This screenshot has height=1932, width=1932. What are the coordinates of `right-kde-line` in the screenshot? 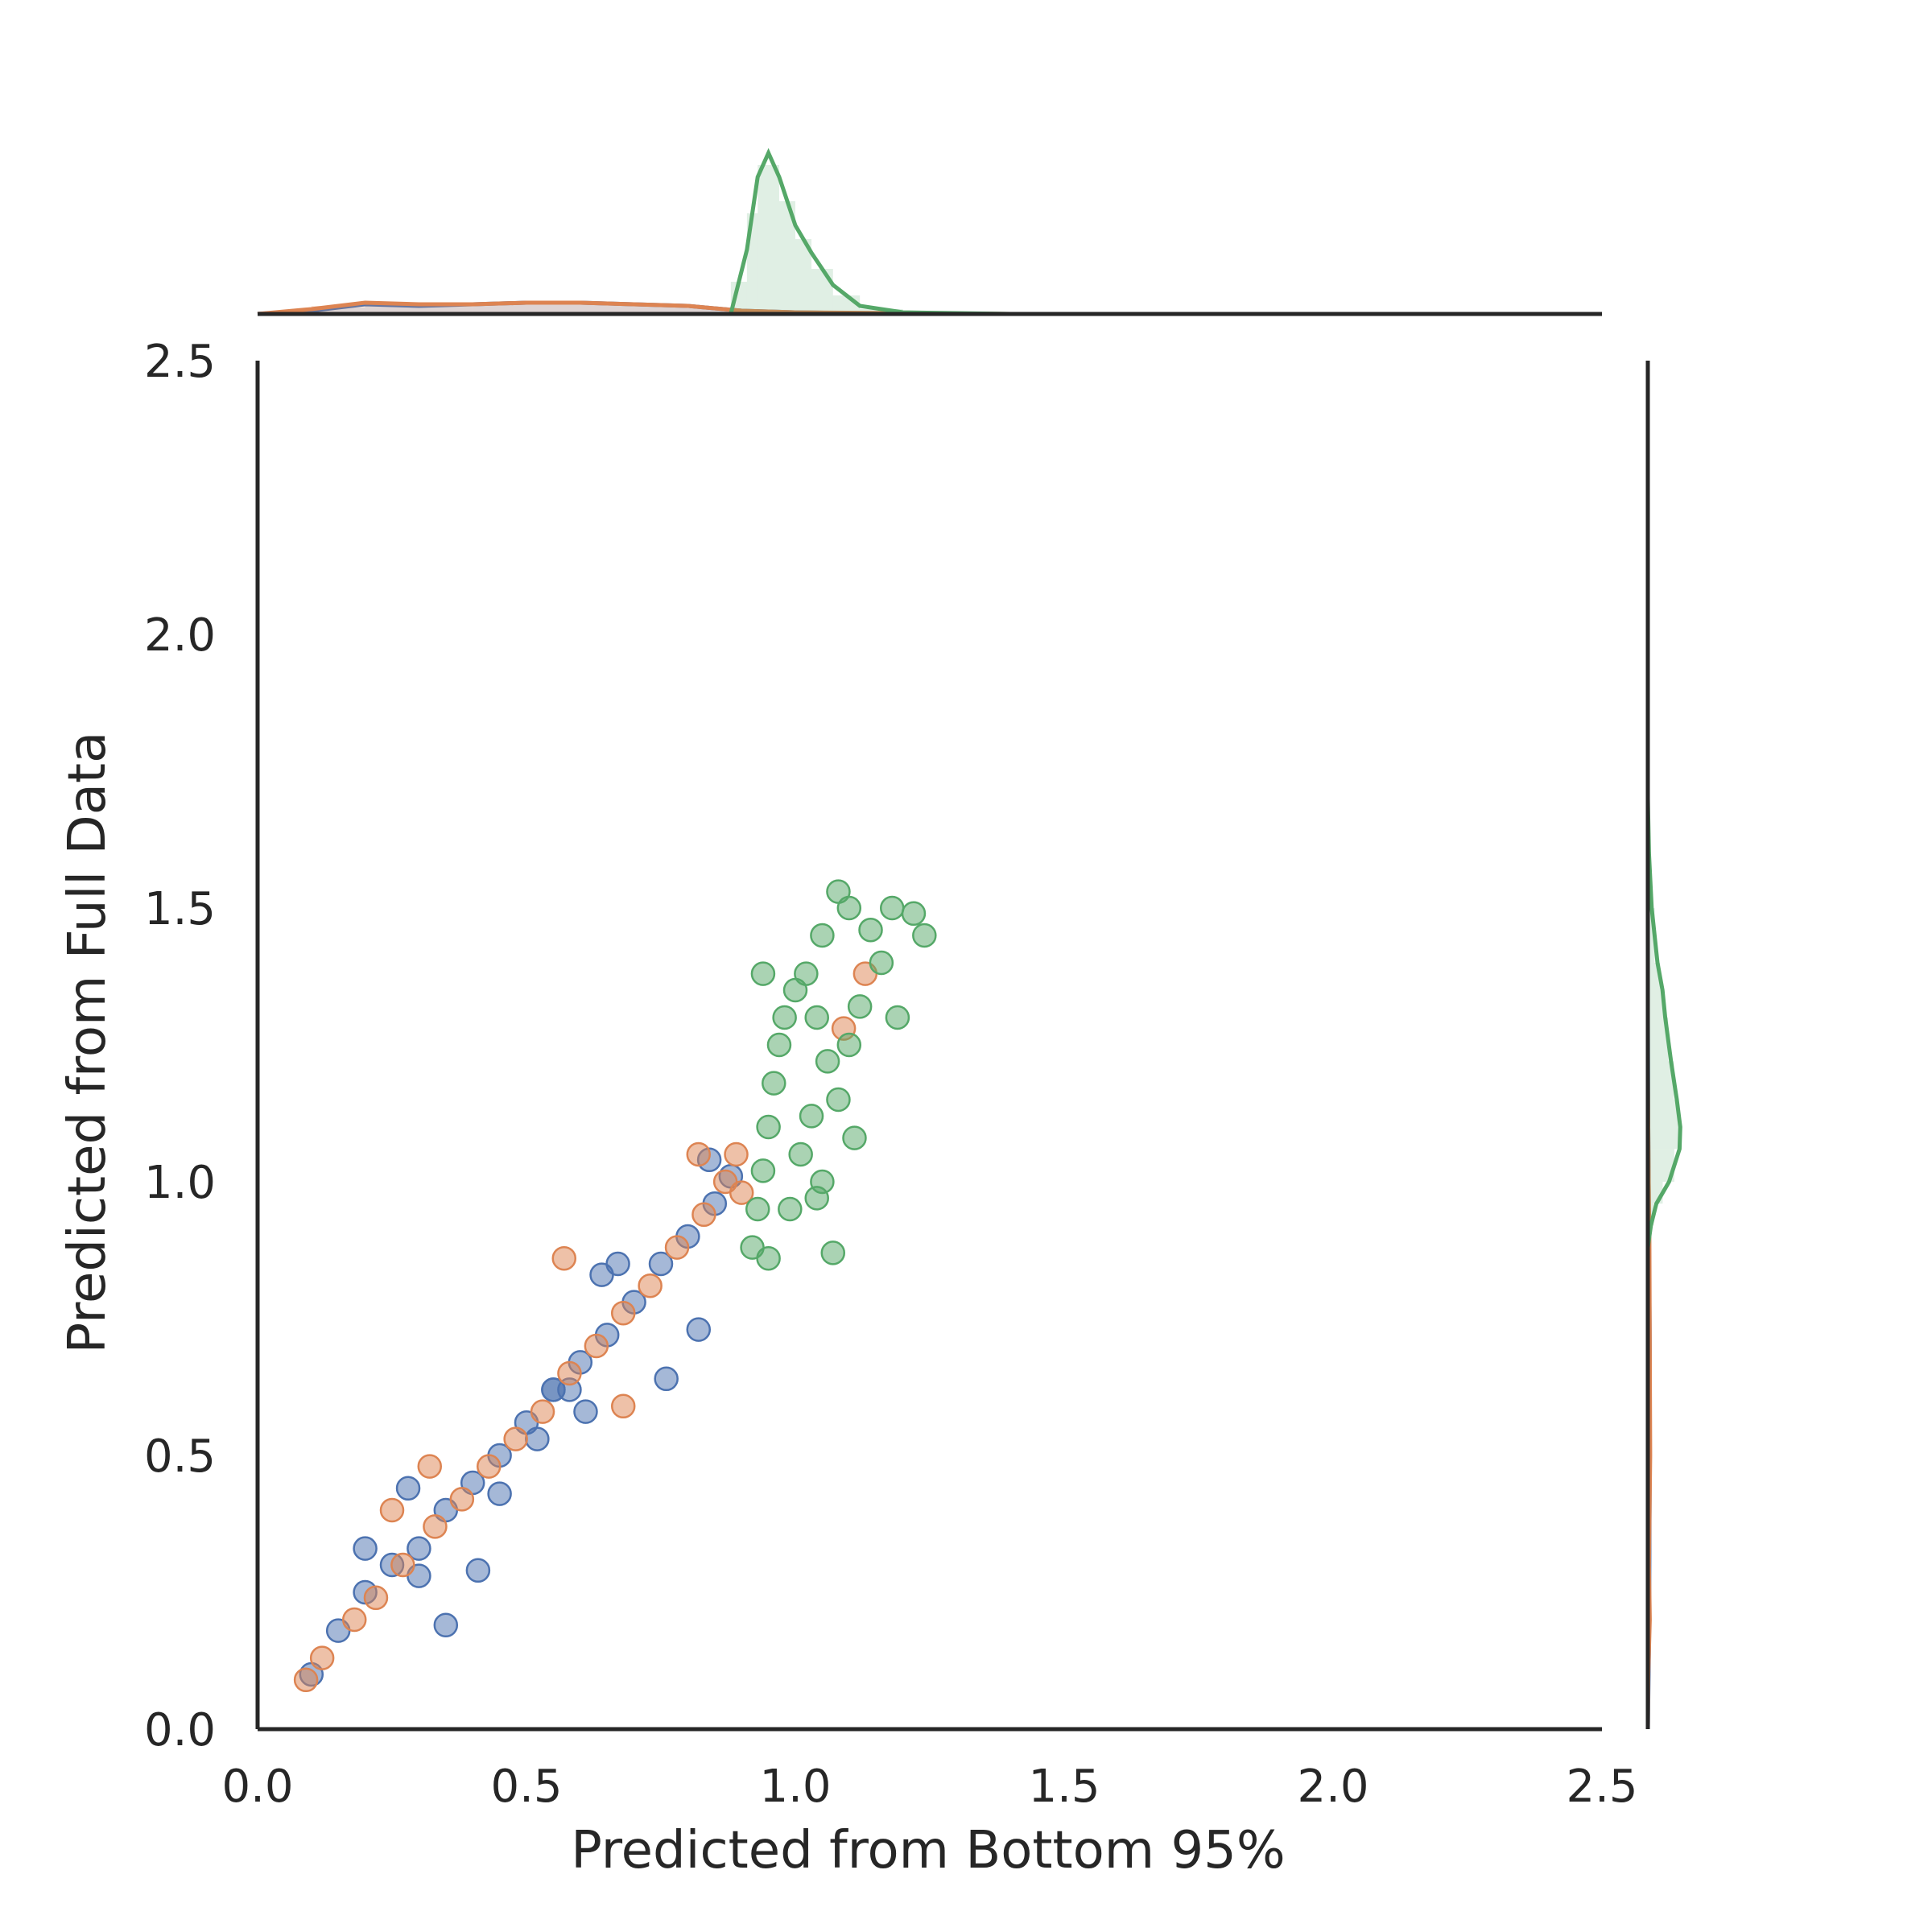 It's located at (1663, 1023).